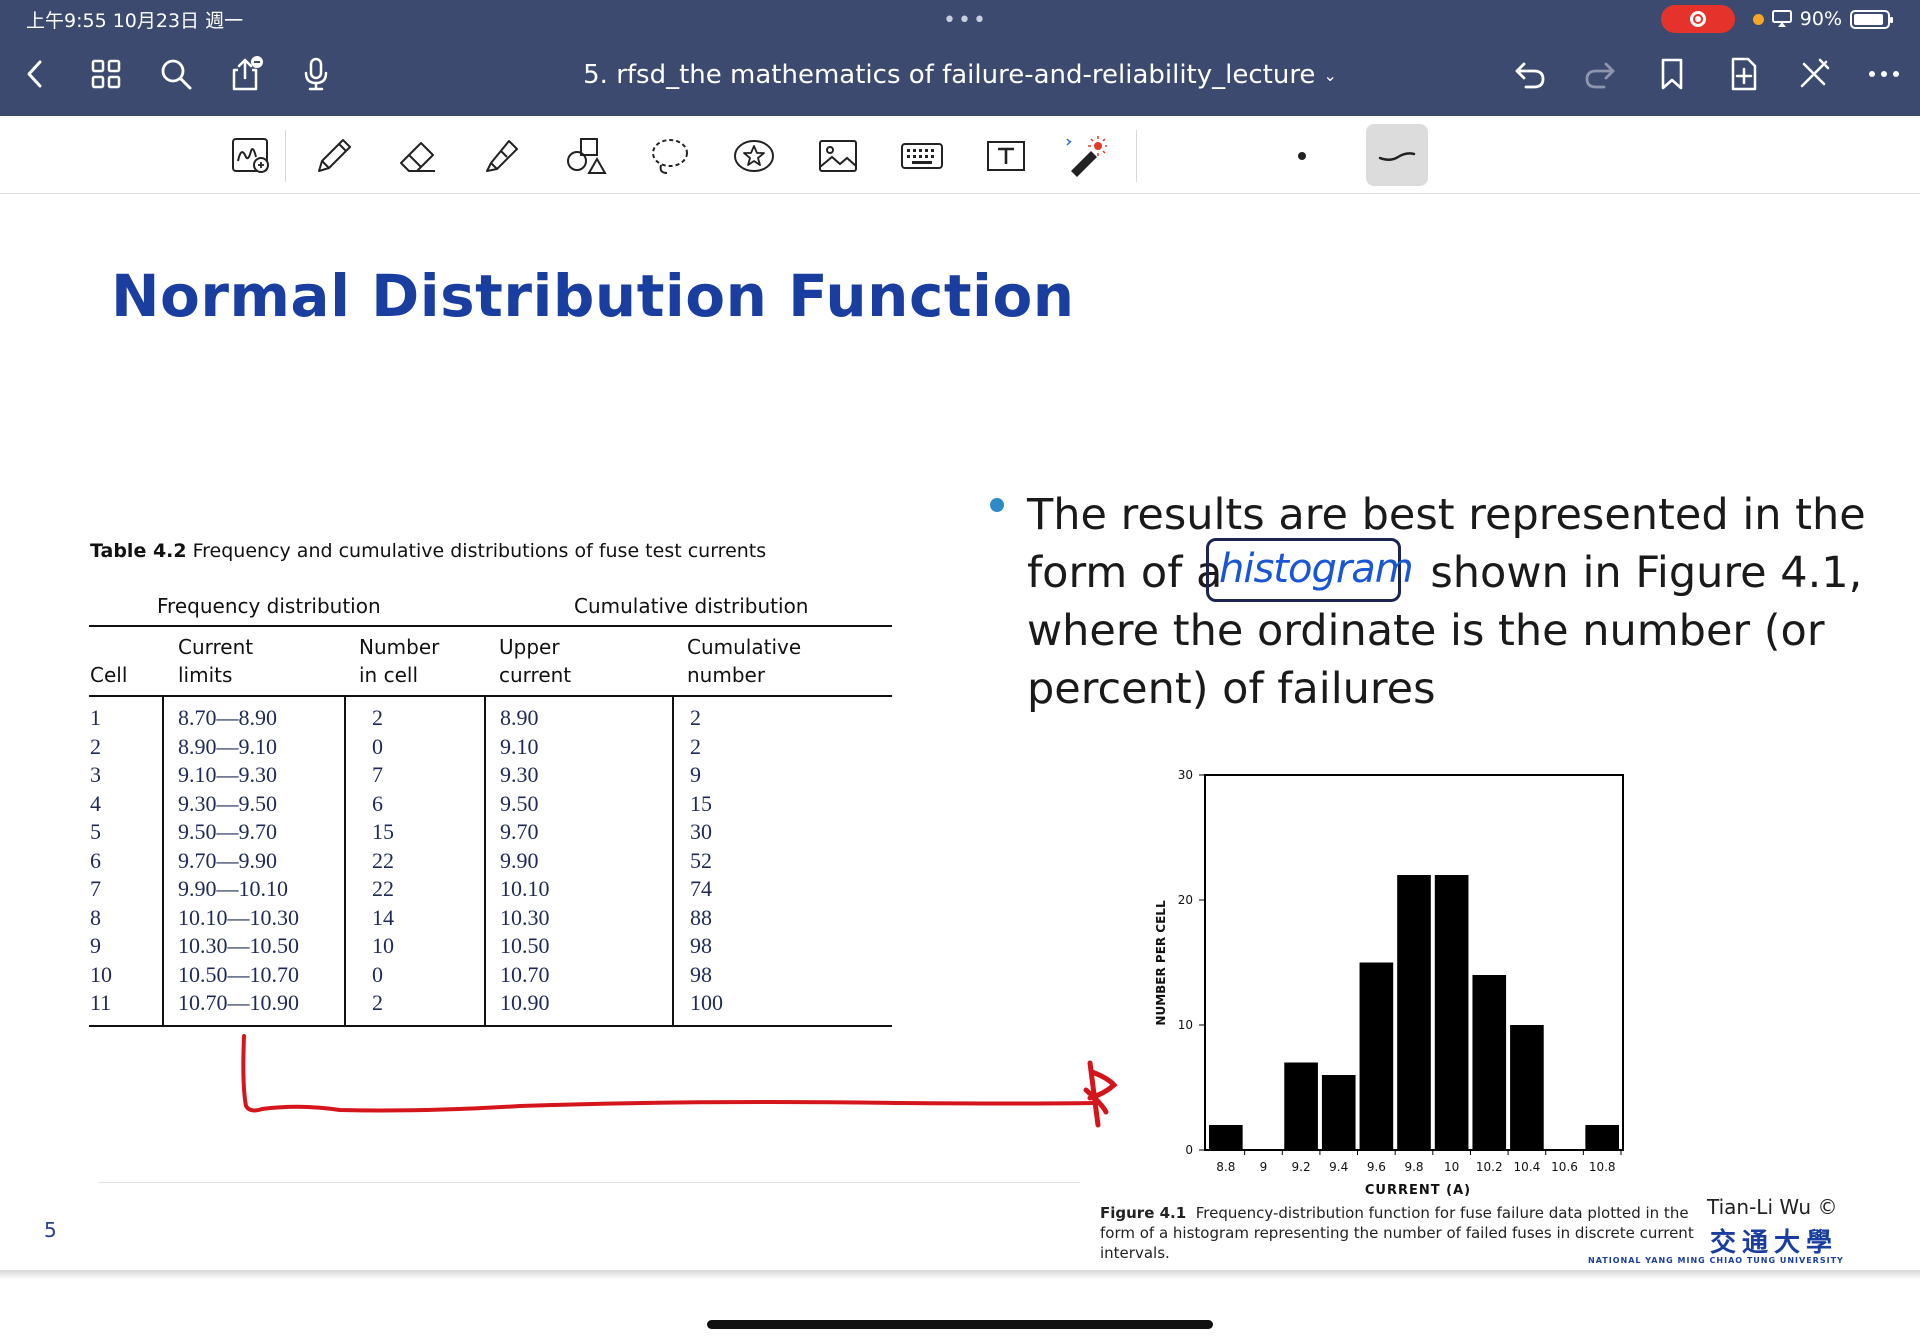  What do you see at coordinates (754, 156) in the screenshot?
I see `sticker-tool-icon` at bounding box center [754, 156].